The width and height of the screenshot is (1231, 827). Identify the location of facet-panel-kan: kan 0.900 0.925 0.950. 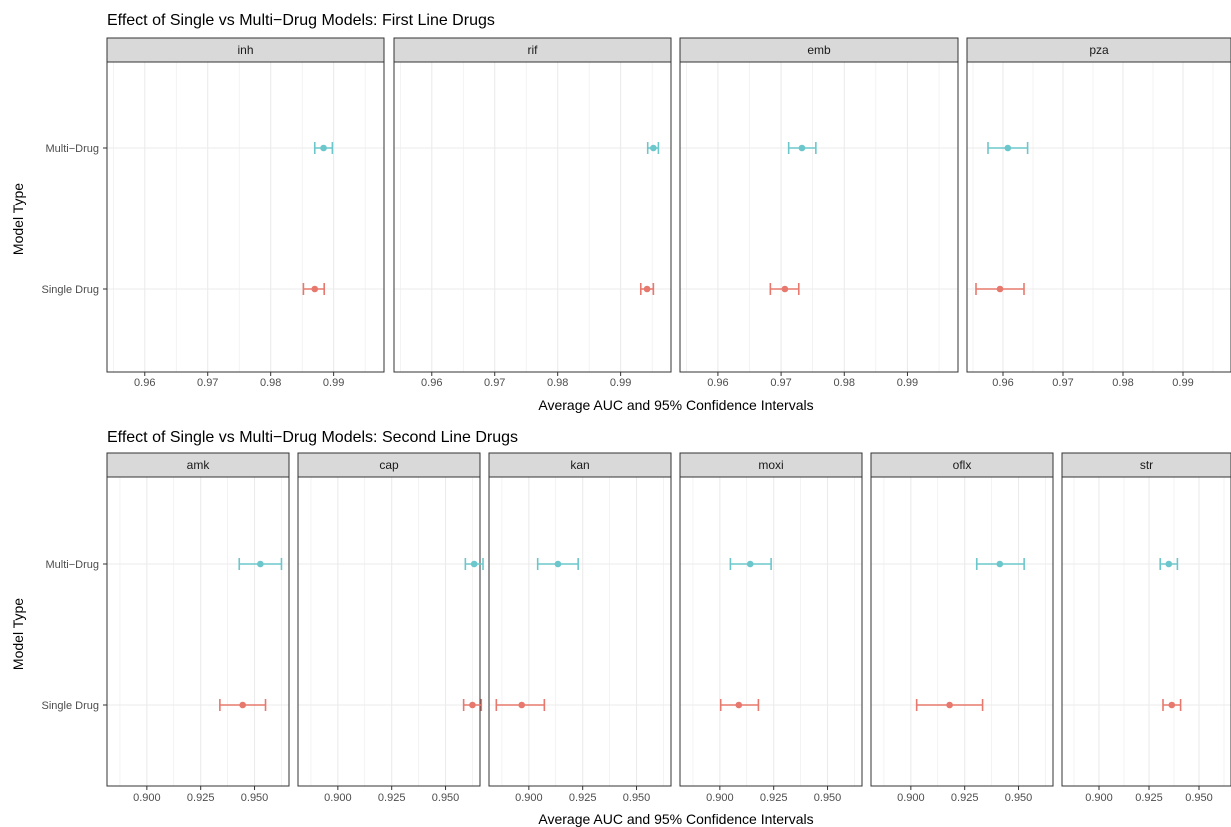
(580, 628).